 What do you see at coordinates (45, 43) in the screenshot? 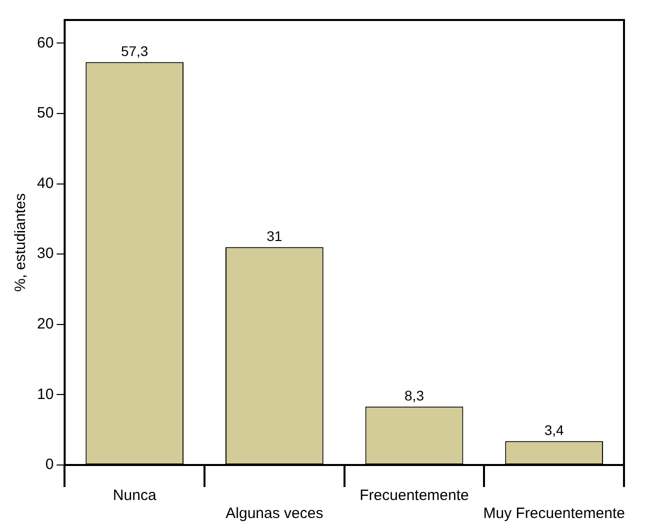
I see `y-tick-label: 60` at bounding box center [45, 43].